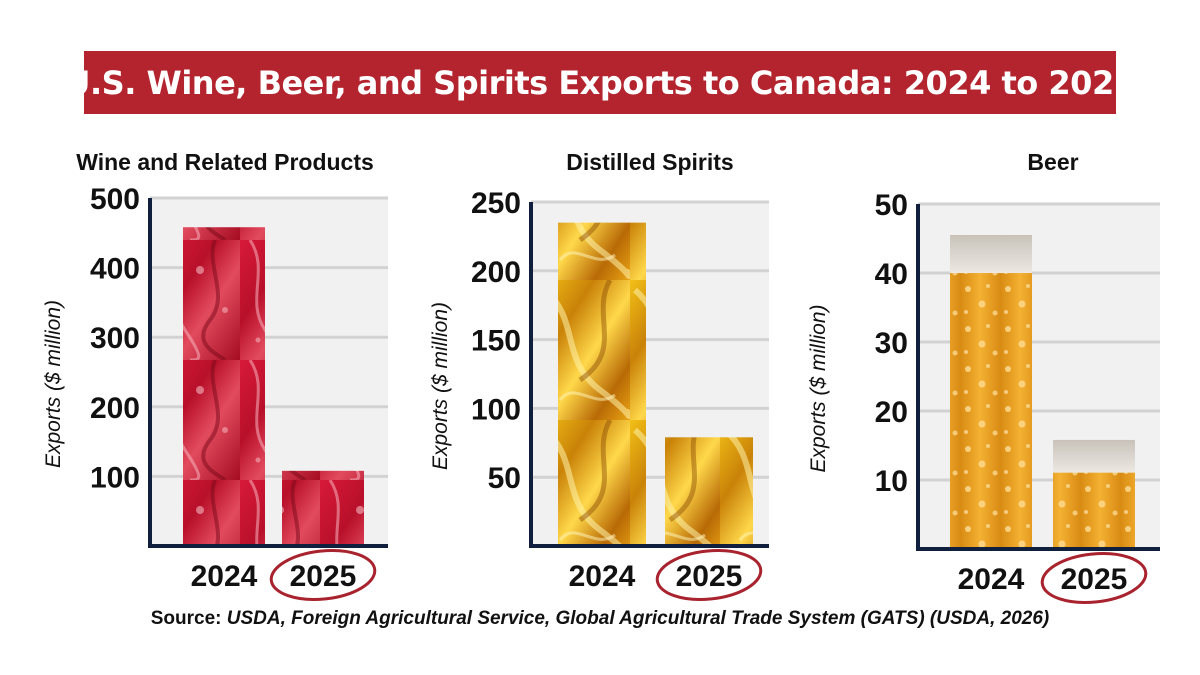 The image size is (1200, 675). What do you see at coordinates (225, 162) in the screenshot?
I see `subplot-title: Wine and Related Products` at bounding box center [225, 162].